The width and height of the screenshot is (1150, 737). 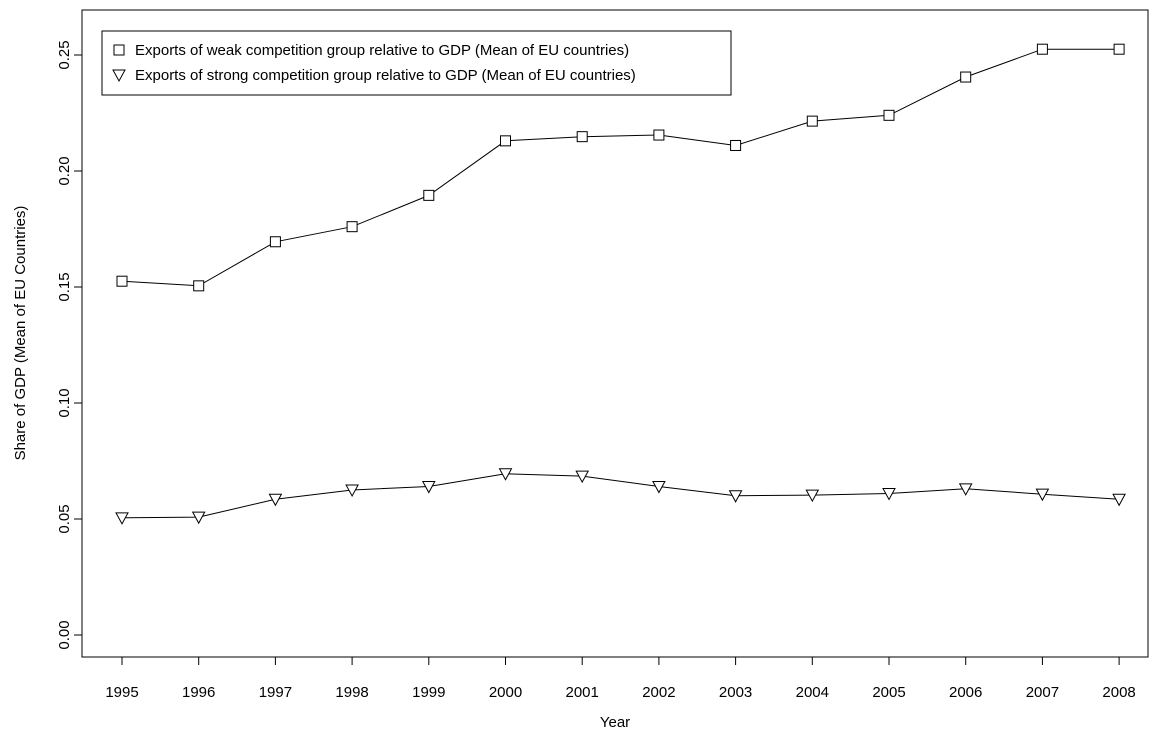 What do you see at coordinates (275, 692) in the screenshot?
I see `x-tick-label: 1997` at bounding box center [275, 692].